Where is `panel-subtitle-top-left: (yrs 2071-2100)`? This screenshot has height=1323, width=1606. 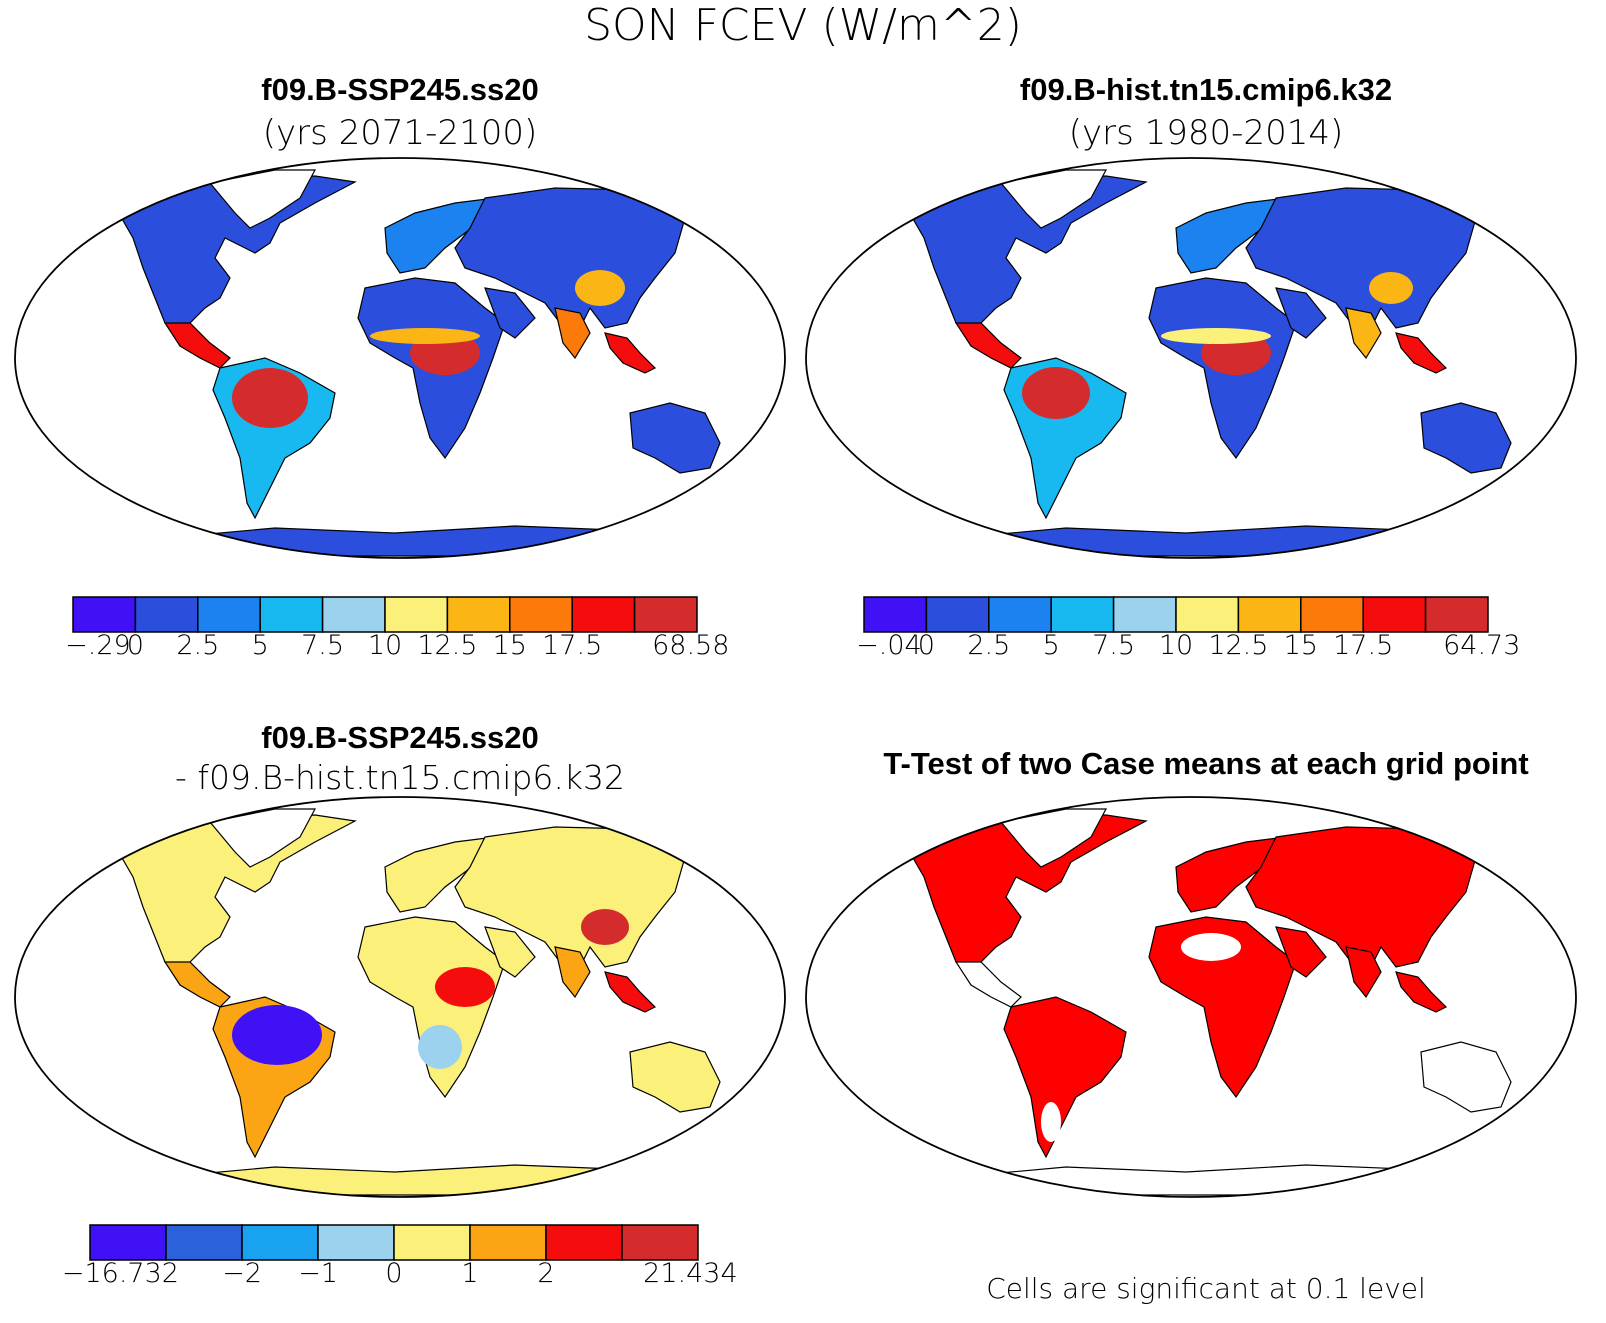
panel-subtitle-top-left: (yrs 2071-2100) is located at coordinates (400, 133).